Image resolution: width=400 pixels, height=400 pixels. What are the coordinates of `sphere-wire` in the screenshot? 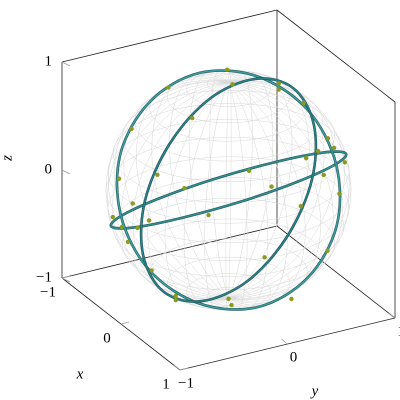 It's located at (228, 190).